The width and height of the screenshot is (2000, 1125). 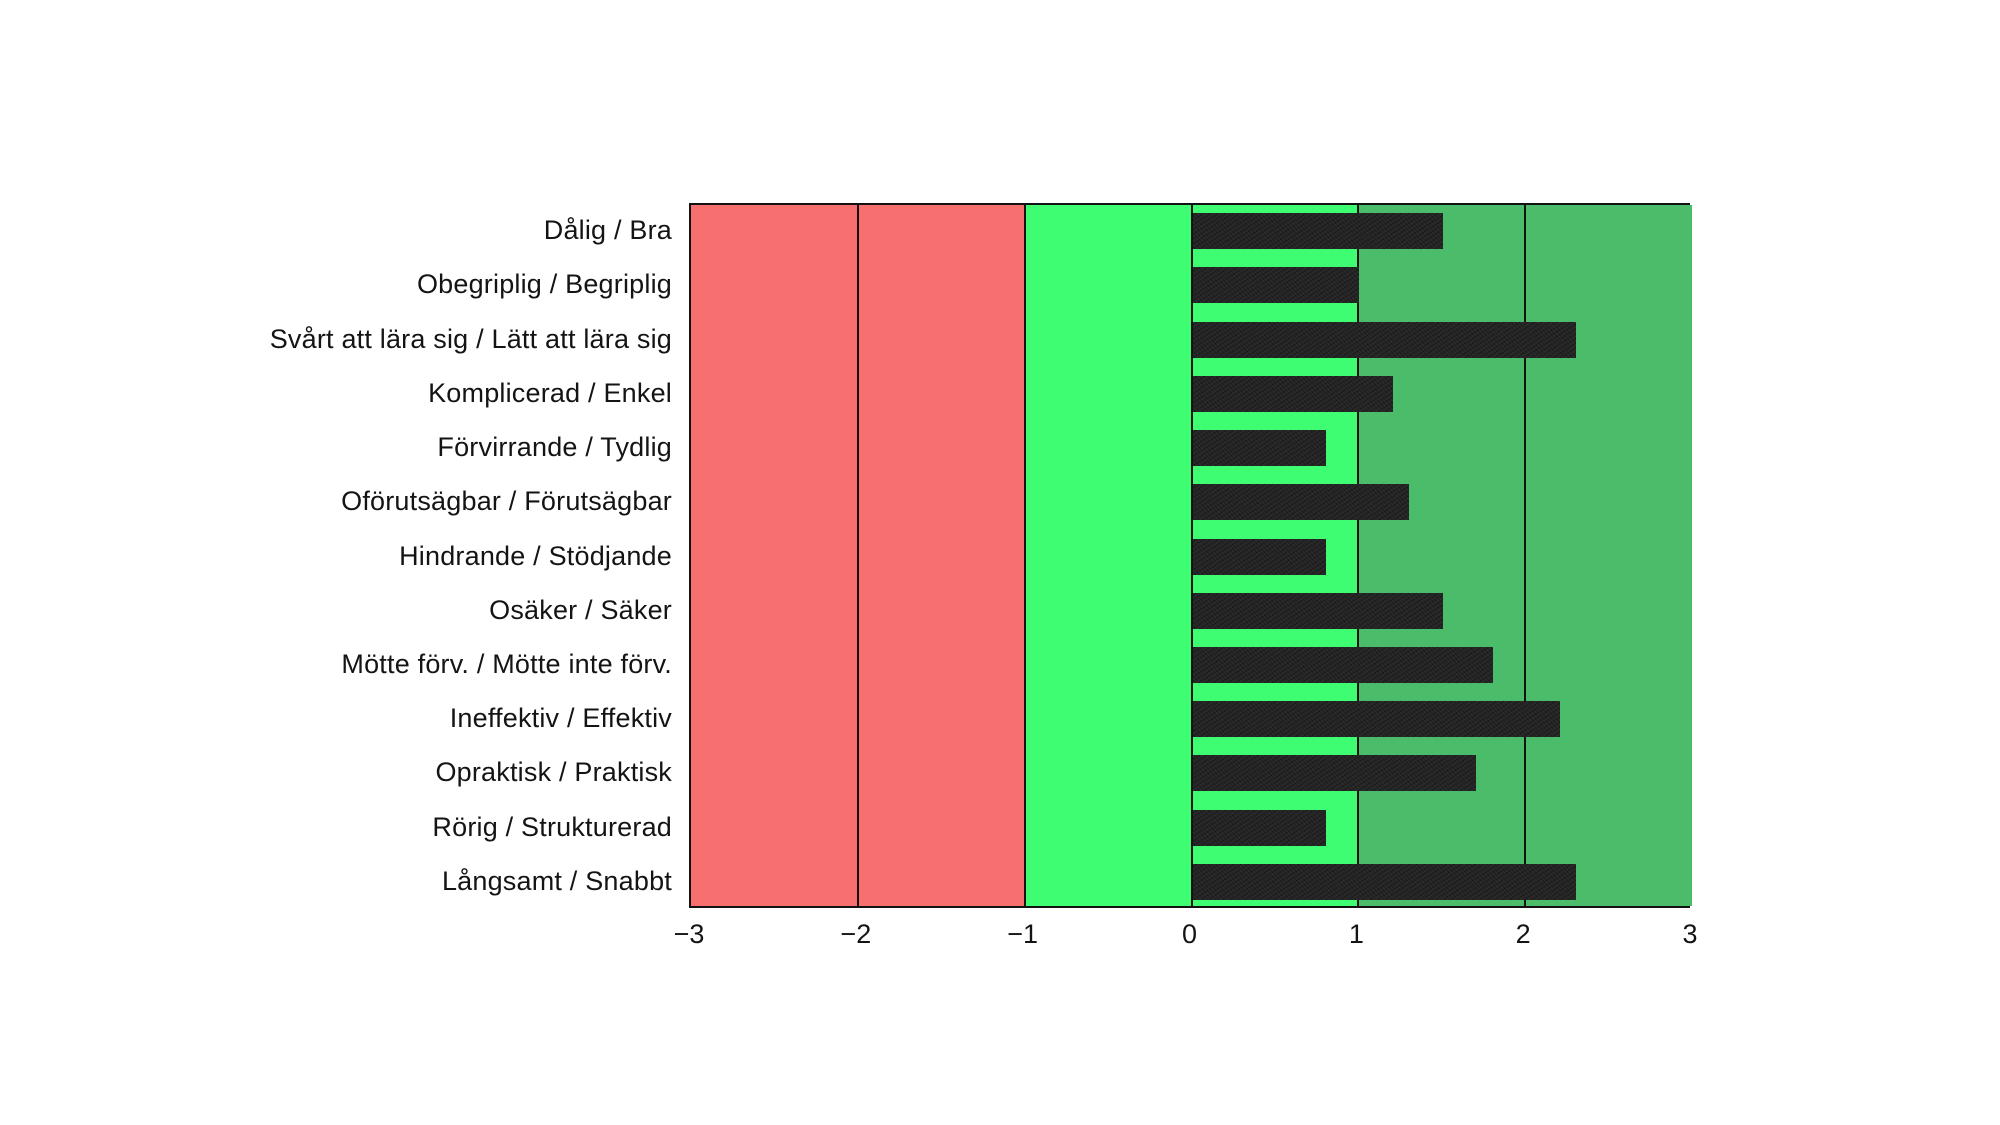 I want to click on category-label: Opraktisk / Praktisk, so click(x=553, y=772).